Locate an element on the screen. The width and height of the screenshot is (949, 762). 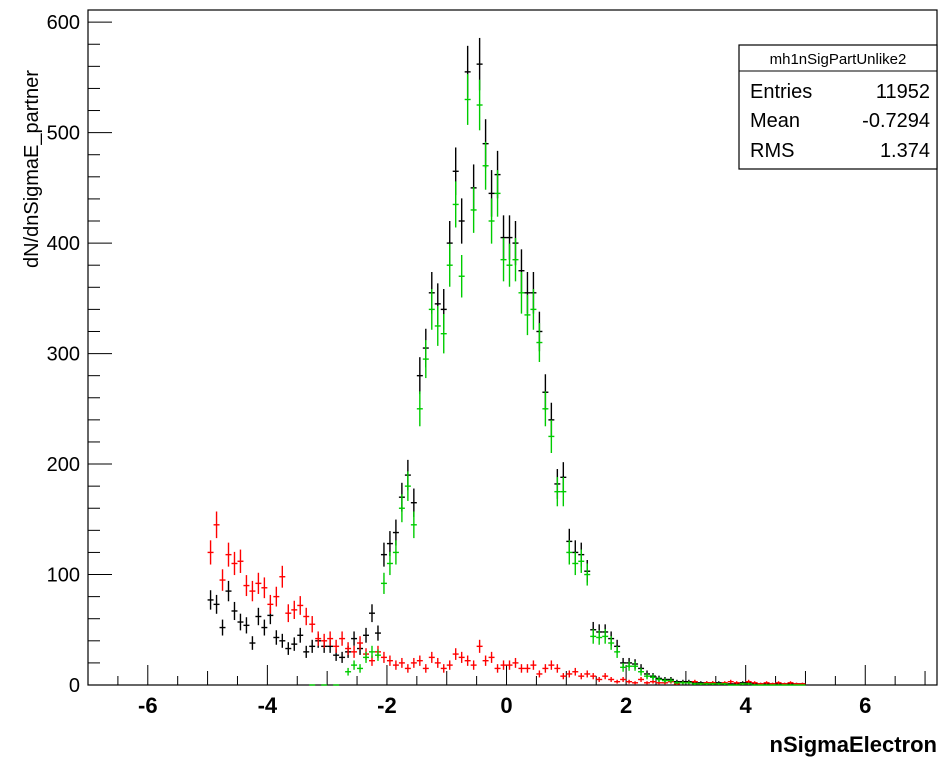
y-tick-label: 400 is located at coordinates (63, 244).